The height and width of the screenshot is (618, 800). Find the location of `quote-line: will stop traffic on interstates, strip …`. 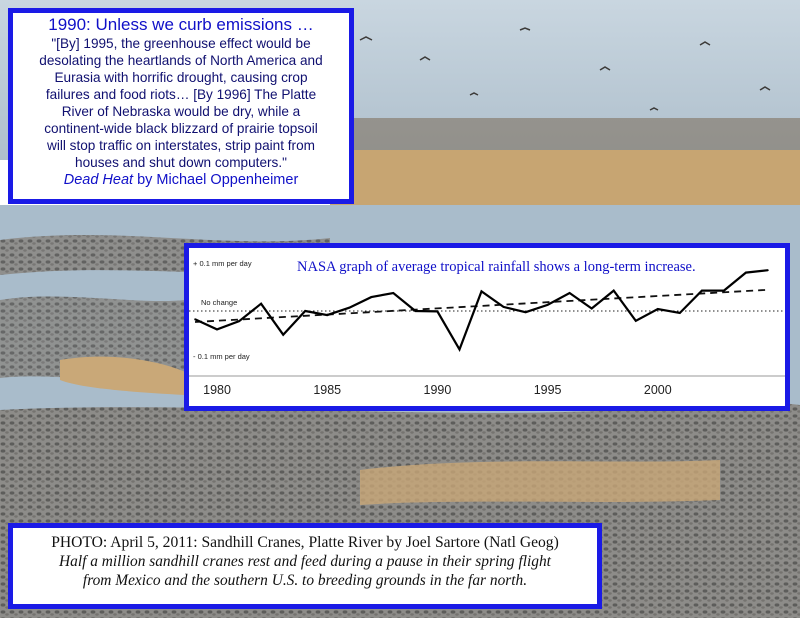

quote-line: will stop traffic on interstates, strip … is located at coordinates (181, 145).